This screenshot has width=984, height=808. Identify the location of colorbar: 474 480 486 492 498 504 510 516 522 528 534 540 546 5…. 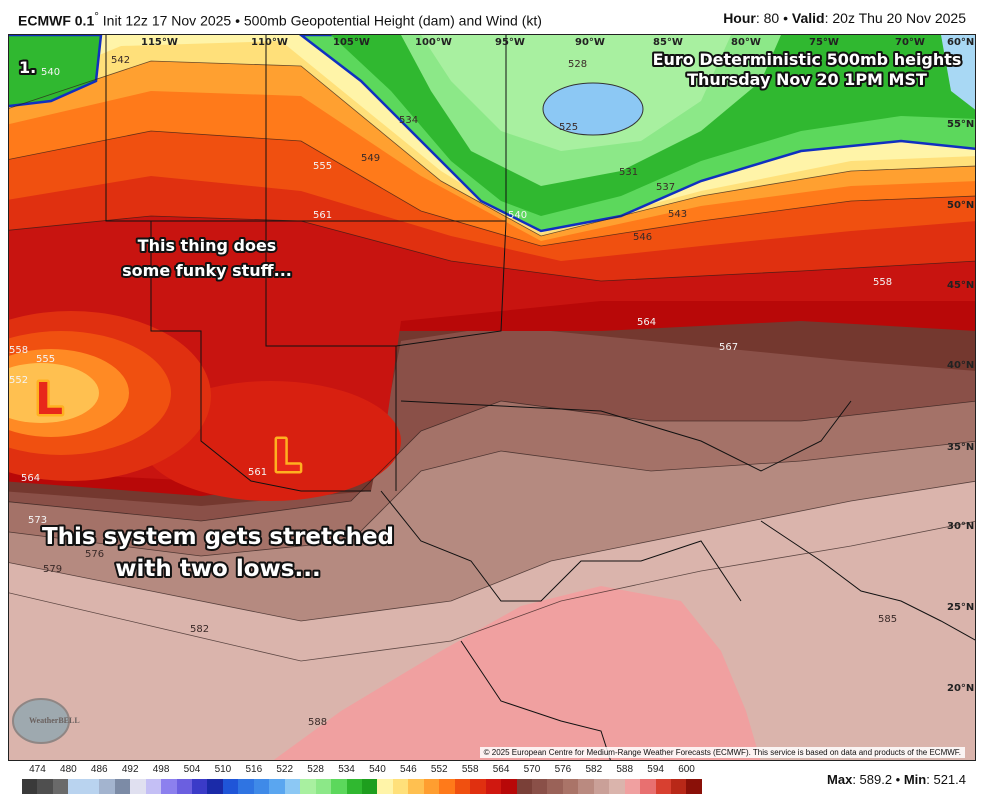
(362, 779).